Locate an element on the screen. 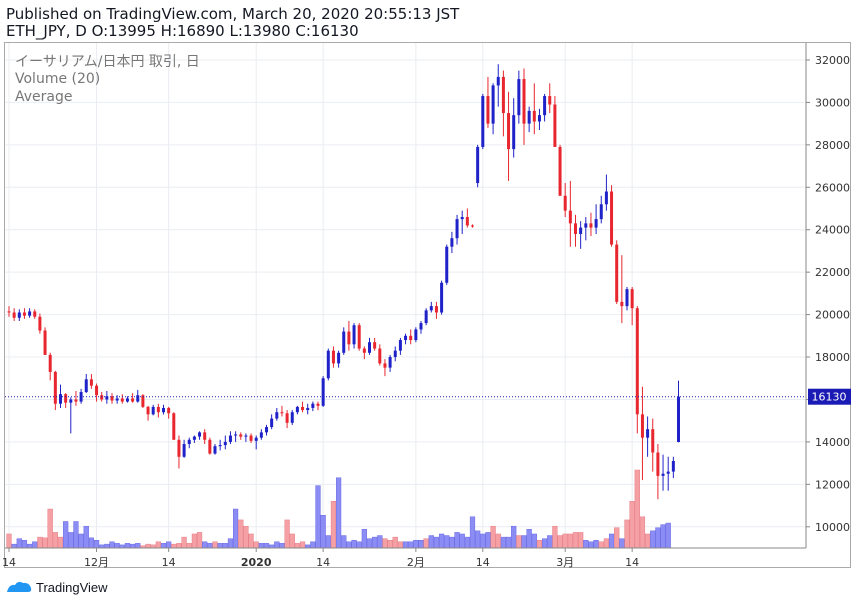 The width and height of the screenshot is (858, 605). price-tick-label: 28000 is located at coordinates (832, 145).